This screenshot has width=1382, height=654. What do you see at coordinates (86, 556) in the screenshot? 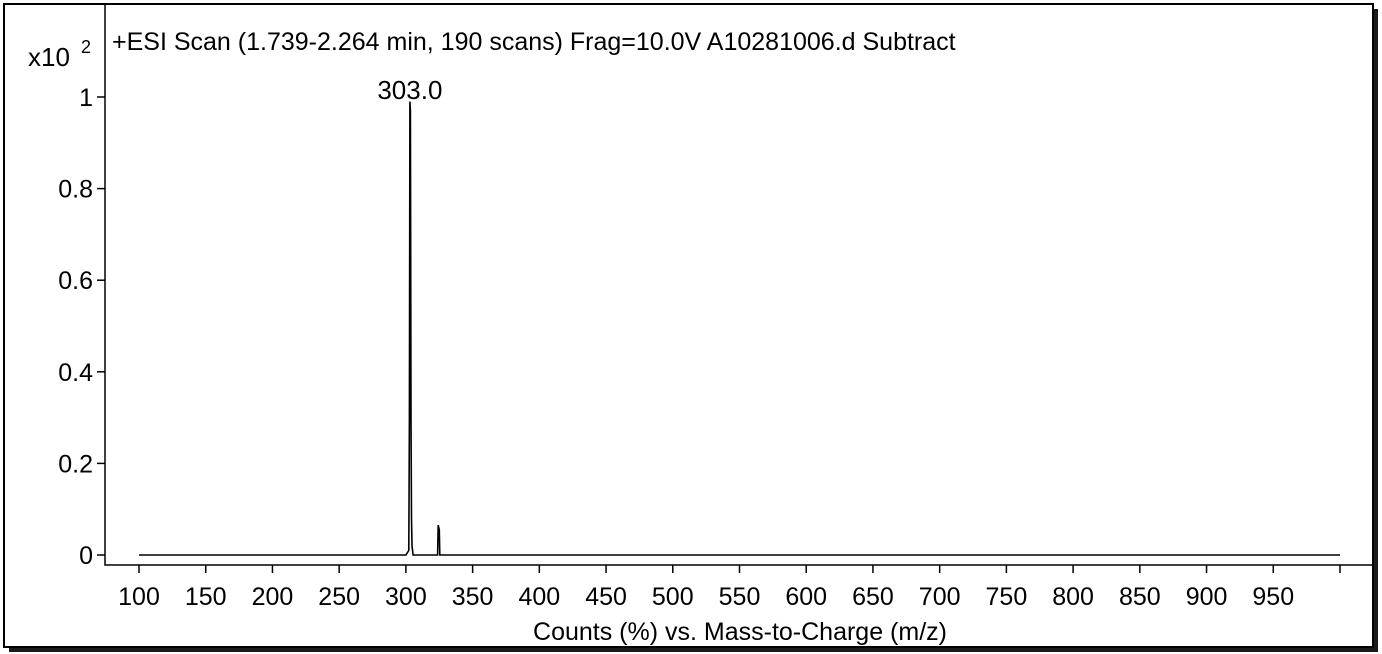
I see `y-tick-label: 0` at bounding box center [86, 556].